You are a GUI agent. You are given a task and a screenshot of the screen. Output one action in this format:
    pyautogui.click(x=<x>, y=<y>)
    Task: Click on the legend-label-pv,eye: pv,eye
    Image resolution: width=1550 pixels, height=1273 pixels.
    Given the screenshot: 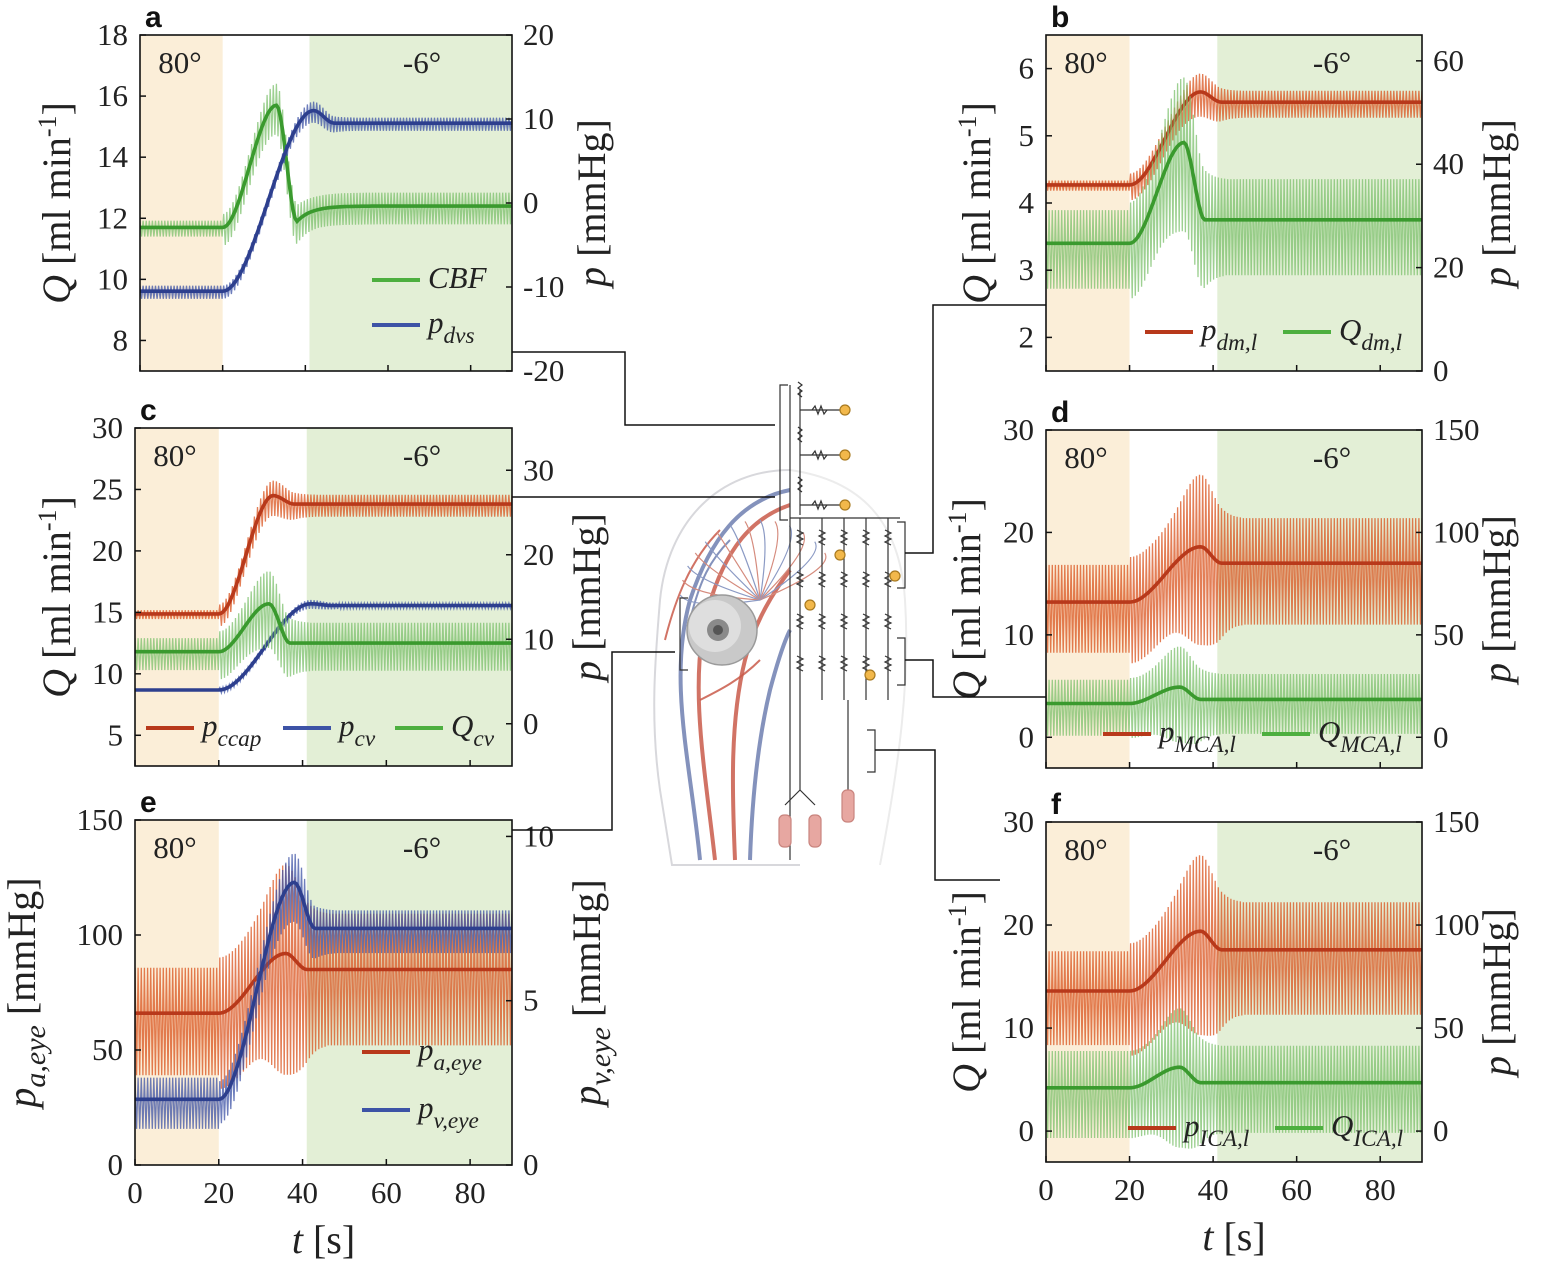 What is the action you would take?
    pyautogui.click(x=447, y=1112)
    